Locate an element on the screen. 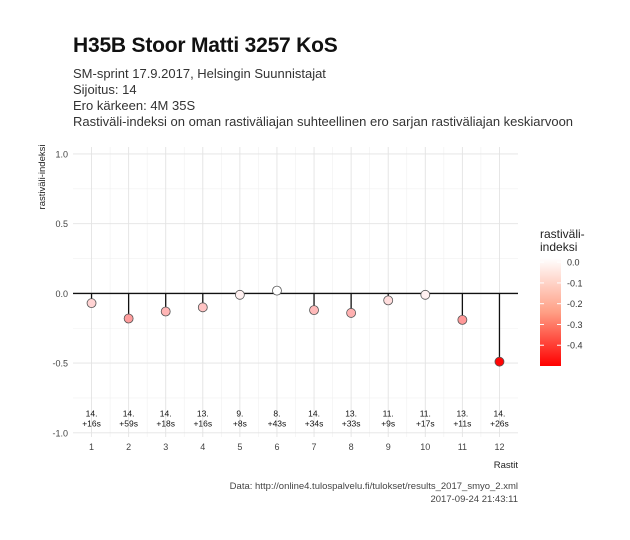  x-tick-label: 8 is located at coordinates (351, 447).